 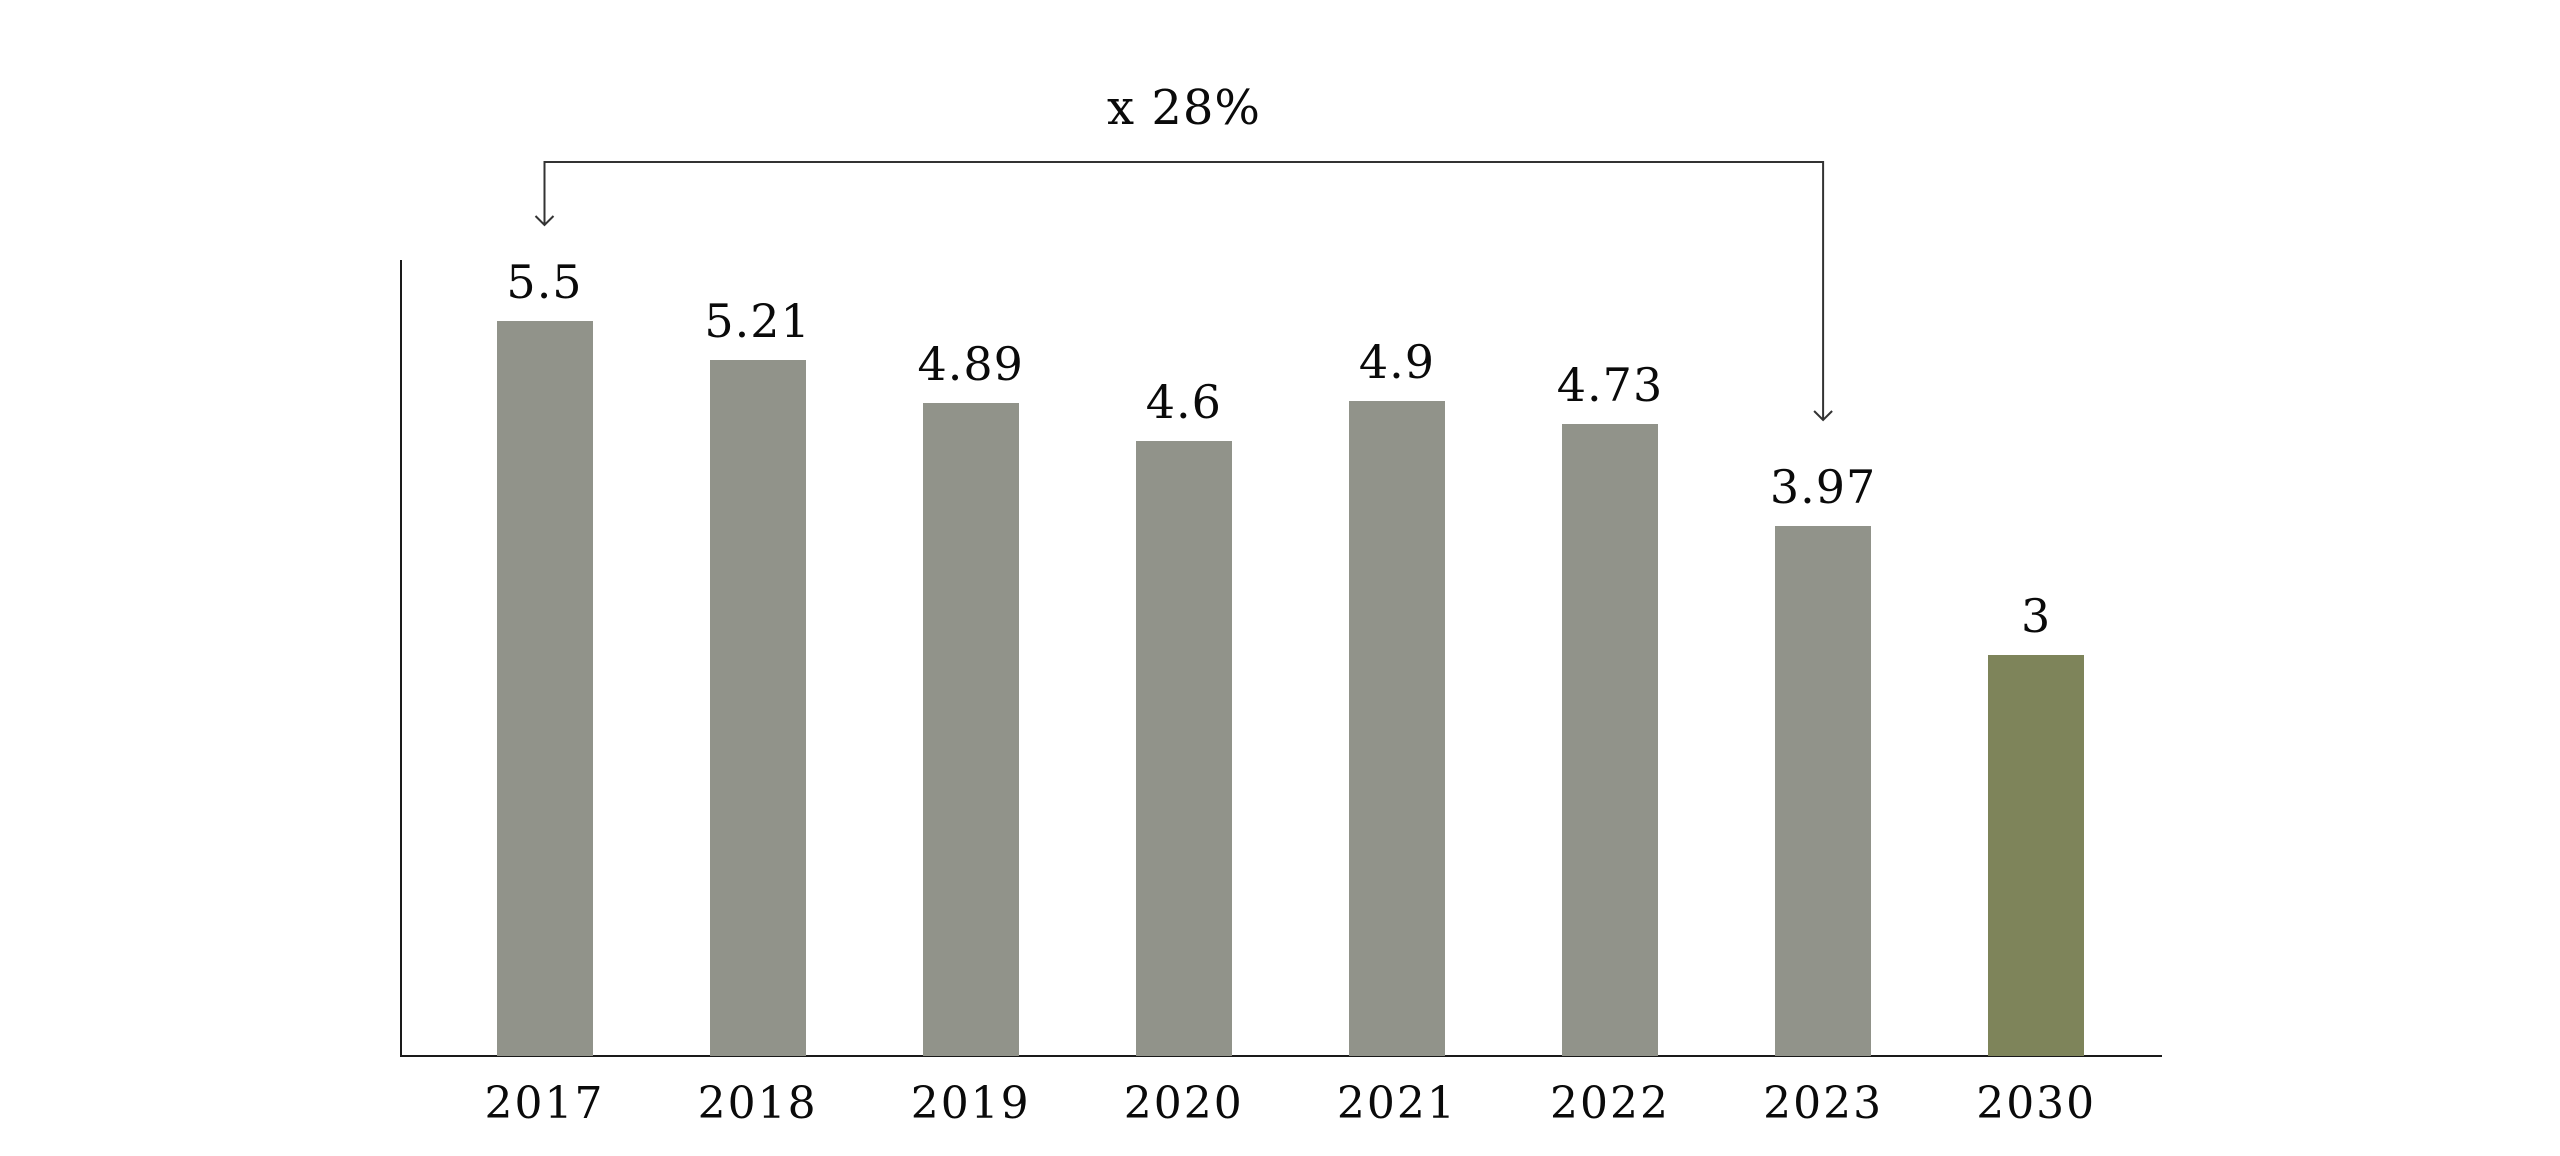 What do you see at coordinates (2036, 616) in the screenshot?
I see `value-label-2030: 3` at bounding box center [2036, 616].